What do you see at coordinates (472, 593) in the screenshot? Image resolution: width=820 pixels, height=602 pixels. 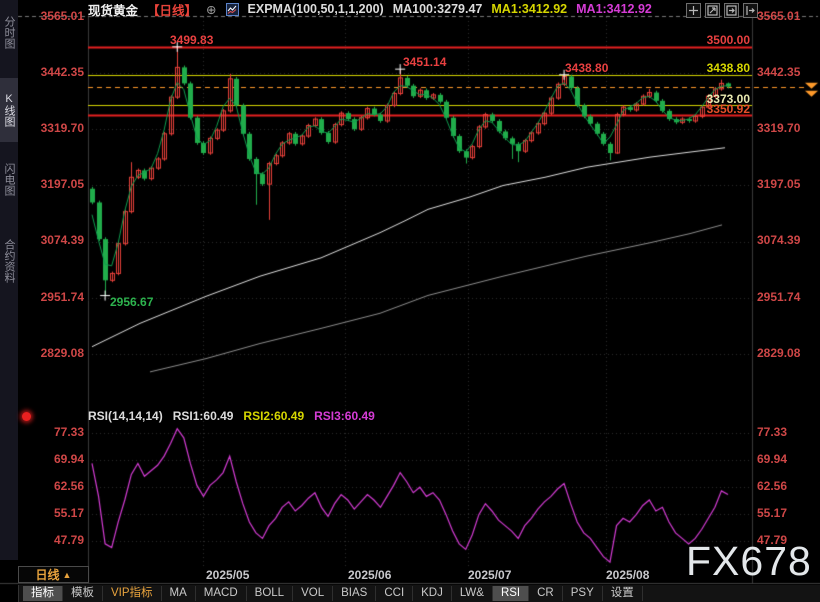 I see `tab-lw: LW&` at bounding box center [472, 593].